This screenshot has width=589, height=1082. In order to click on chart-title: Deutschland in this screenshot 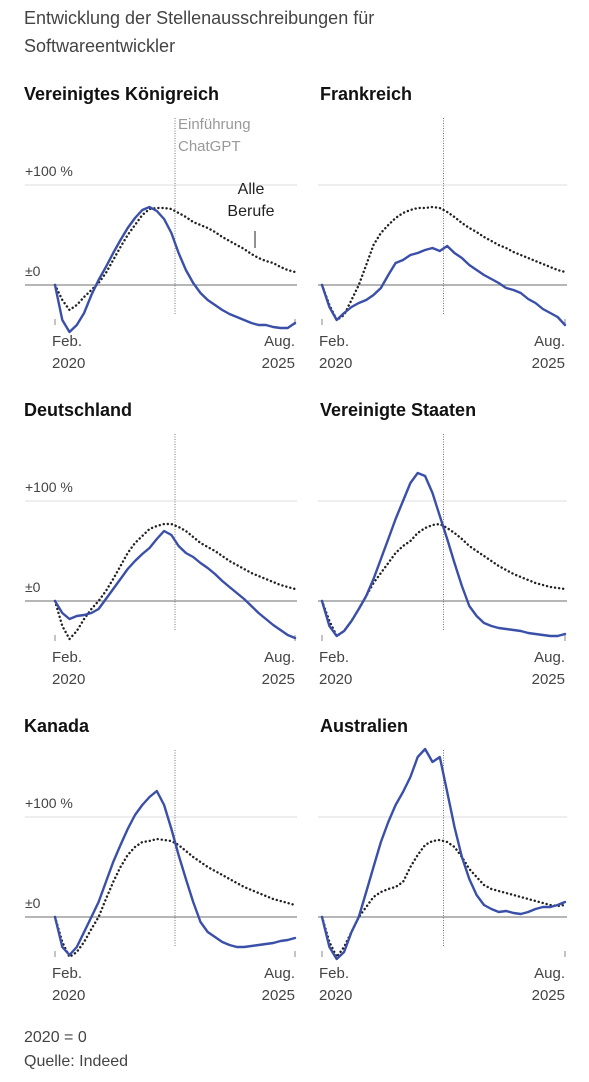, I will do `click(78, 410)`.